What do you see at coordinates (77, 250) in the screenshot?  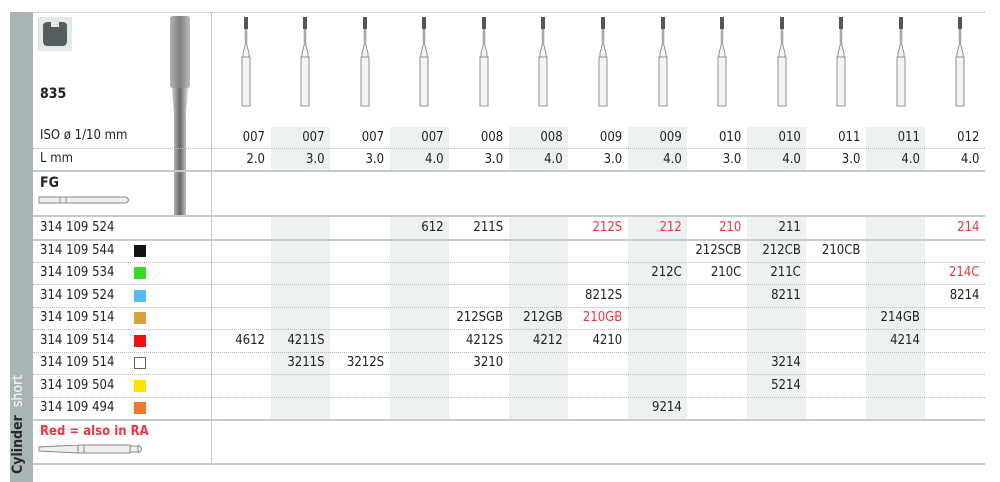 I see `reference-number: 314 109 544` at bounding box center [77, 250].